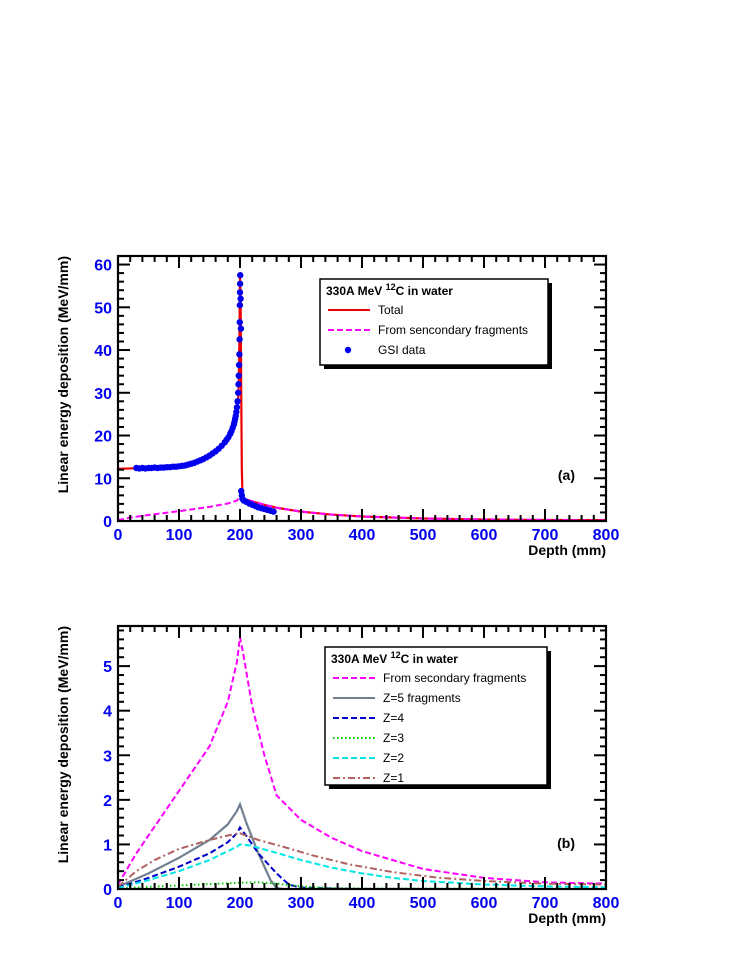 This screenshot has width=747, height=967. What do you see at coordinates (422, 698) in the screenshot?
I see `legend-entry: Z=5 fragments` at bounding box center [422, 698].